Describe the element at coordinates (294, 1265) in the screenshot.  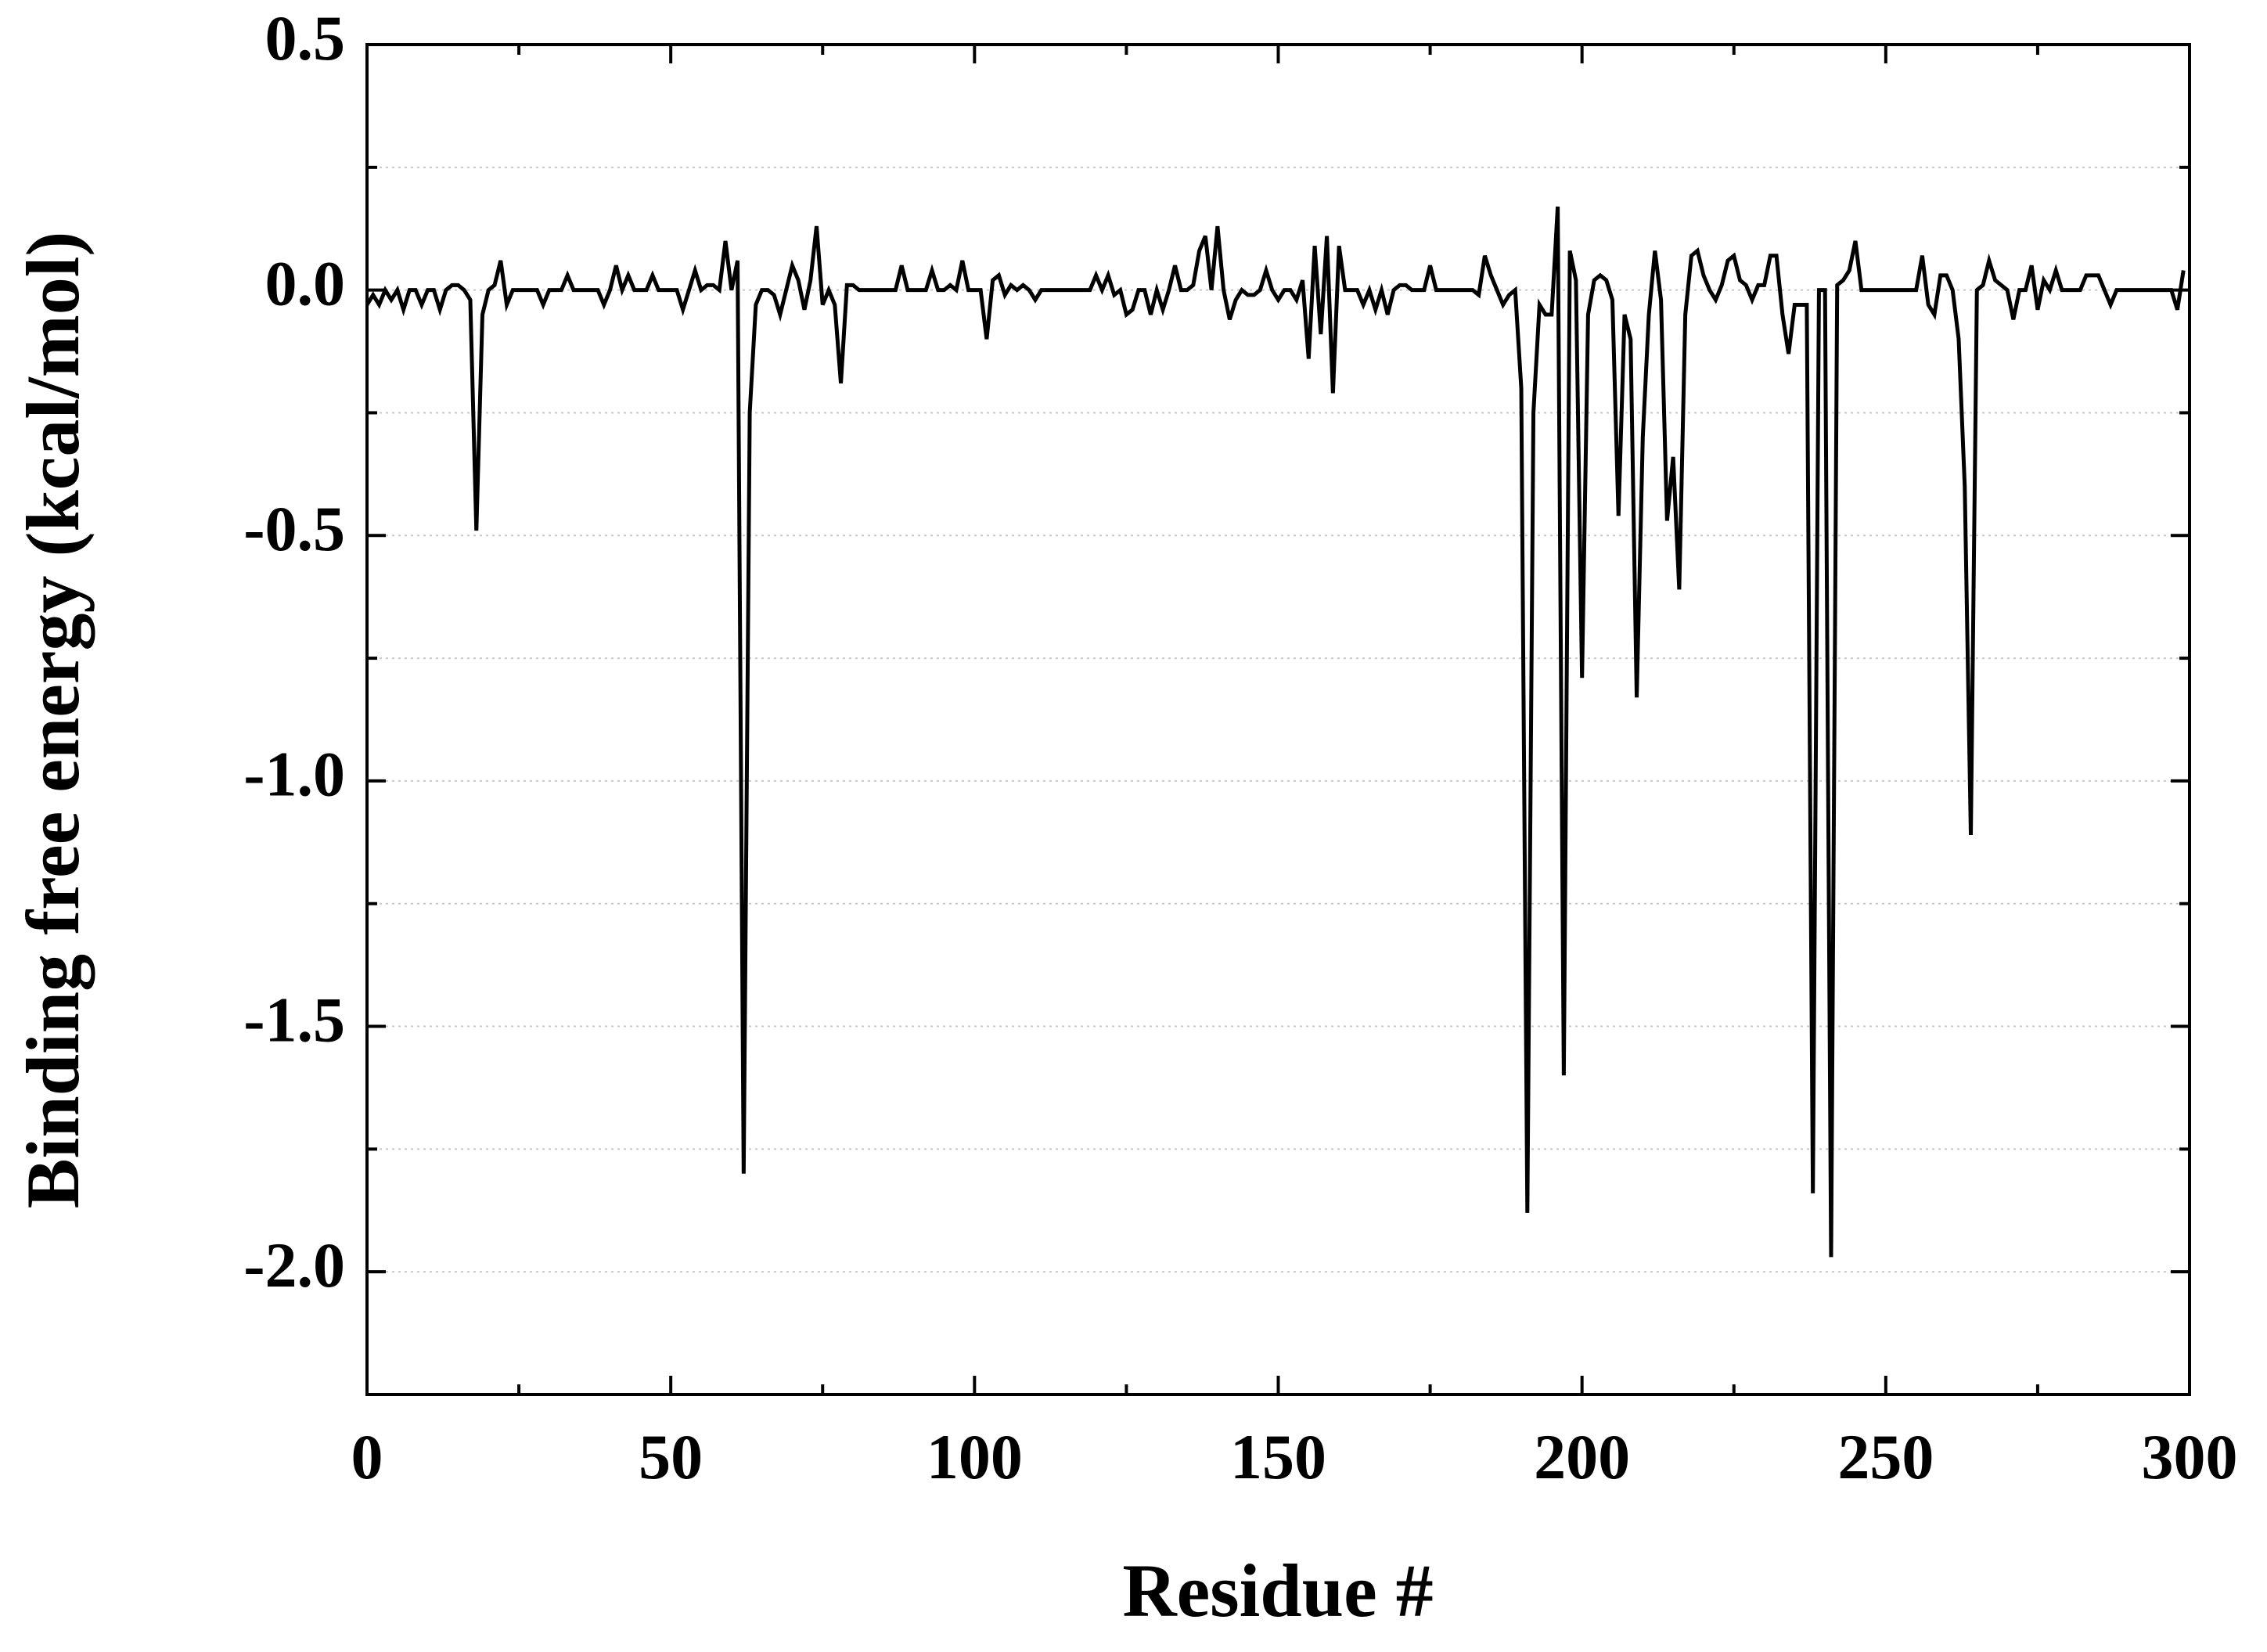
I see `y-tick-label: -2.0` at that location.